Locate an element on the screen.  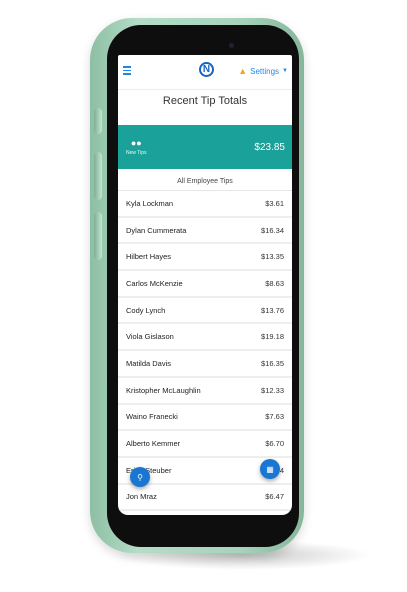
calendar-fab: ▦ is located at coordinates (270, 469).